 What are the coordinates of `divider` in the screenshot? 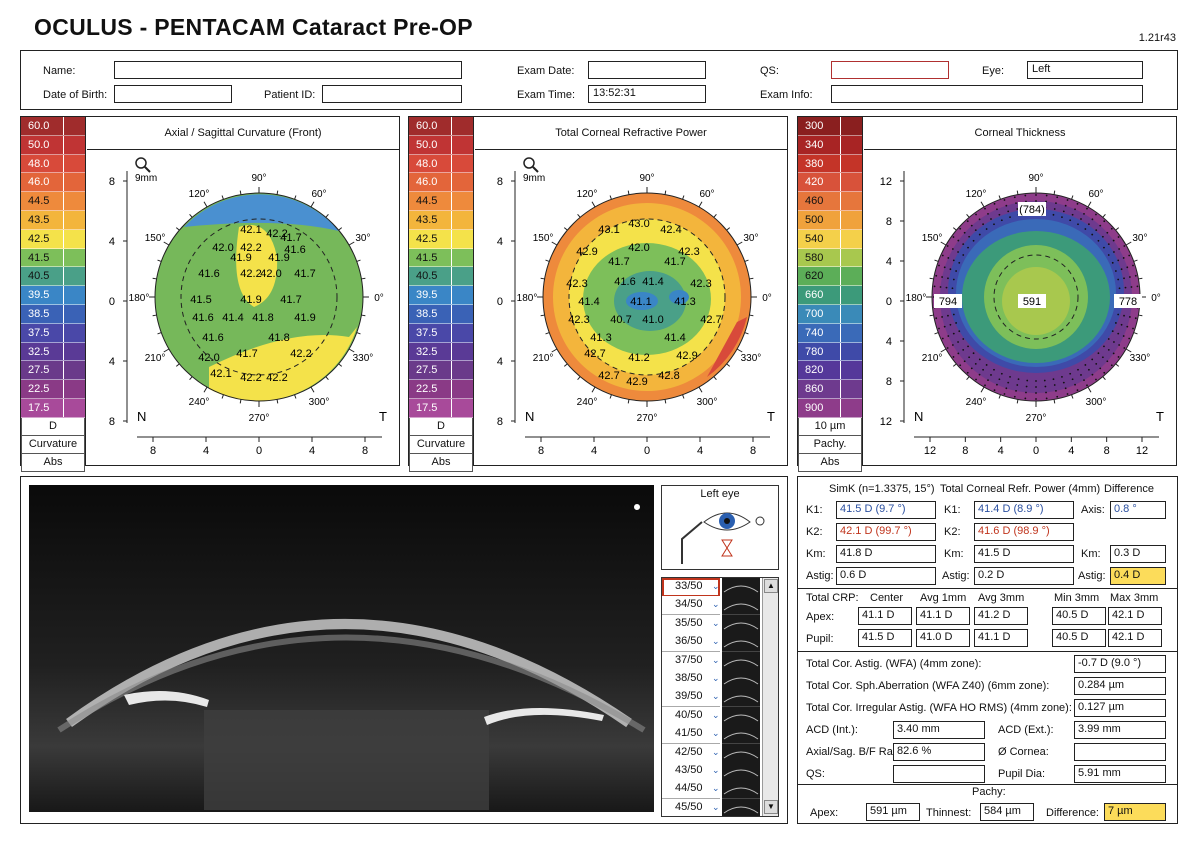 It's located at (1020, 149).